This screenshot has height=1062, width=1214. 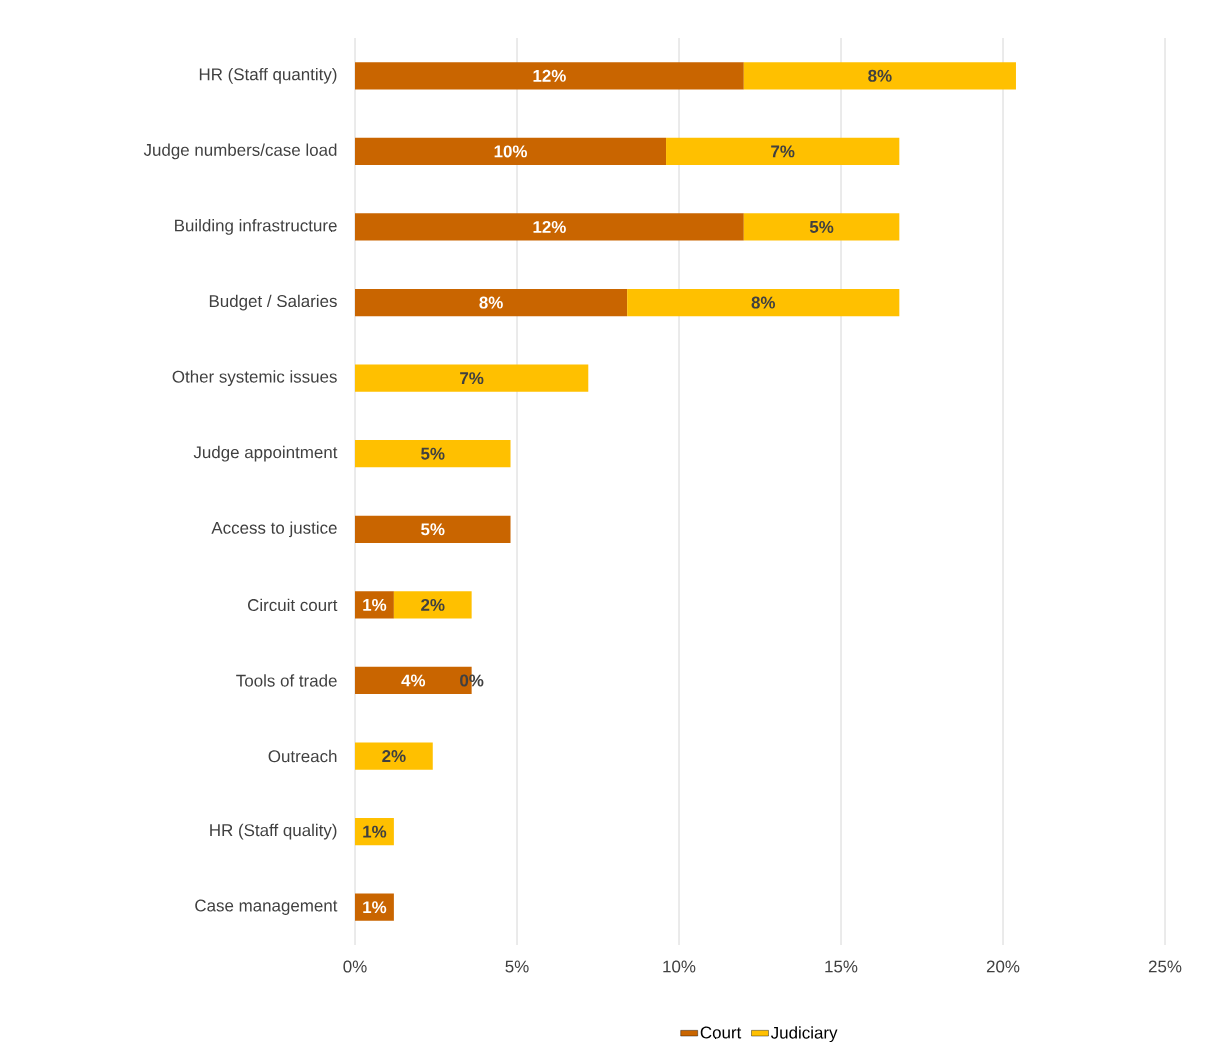 I want to click on y-tick-label: HR (Staff quantity), so click(x=268, y=75).